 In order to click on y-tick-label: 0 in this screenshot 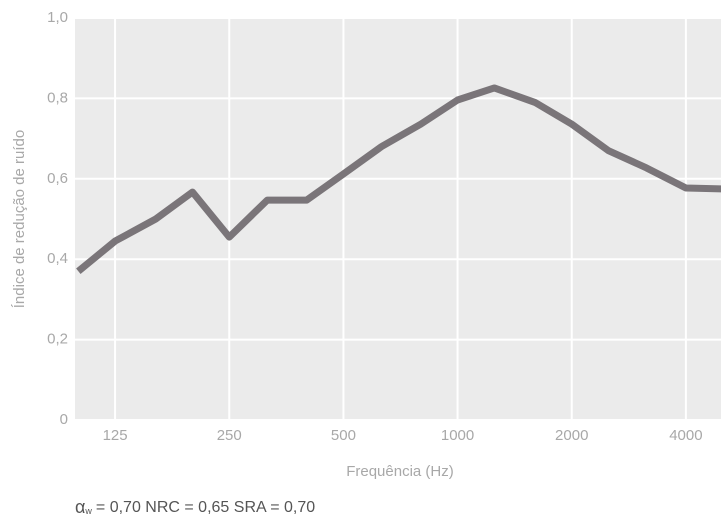, I will do `click(64, 419)`.